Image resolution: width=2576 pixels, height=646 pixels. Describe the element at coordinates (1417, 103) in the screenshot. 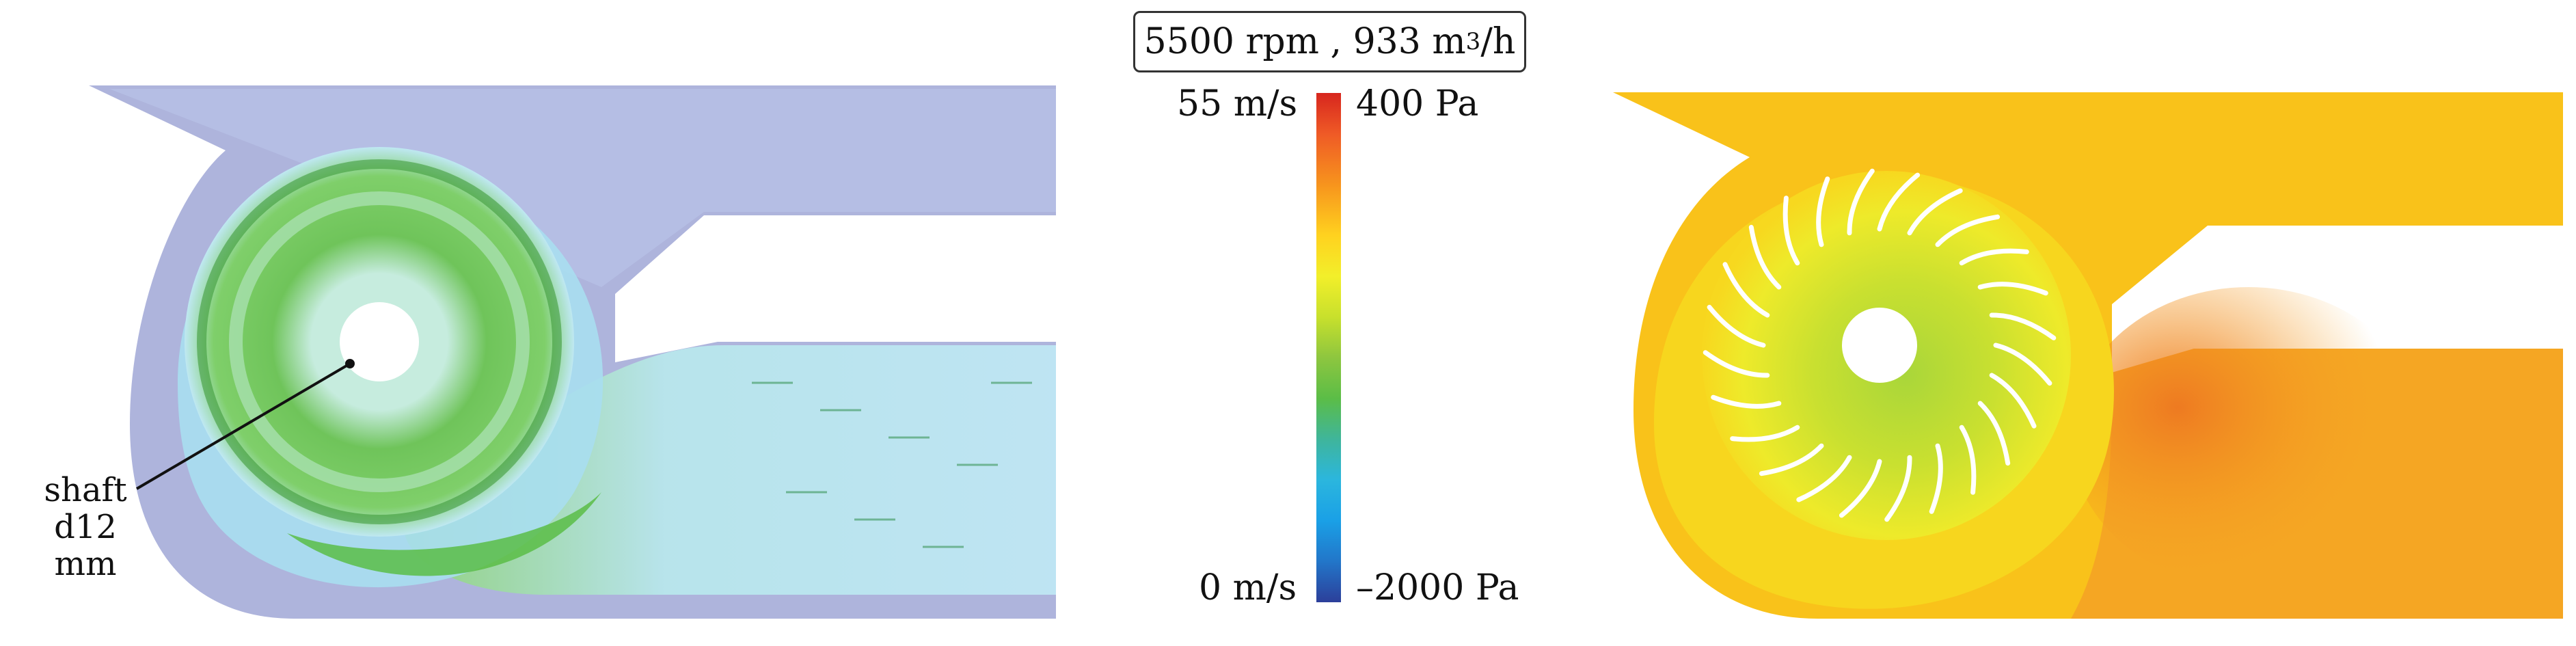

I see `pressure-max-label: 400 Pa` at that location.